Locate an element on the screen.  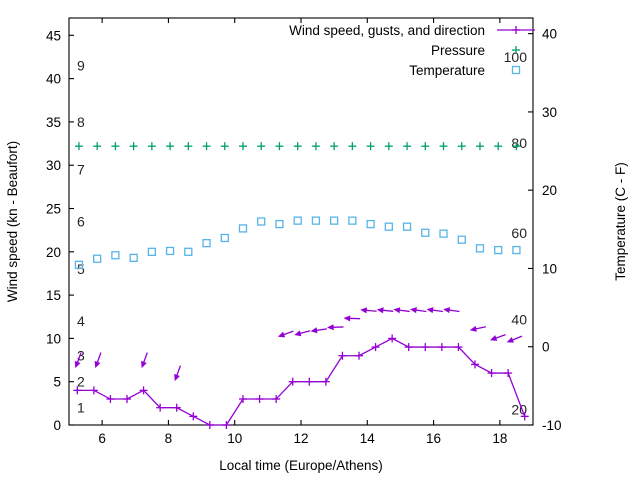
x-tick-label: 12 is located at coordinates (300, 438).